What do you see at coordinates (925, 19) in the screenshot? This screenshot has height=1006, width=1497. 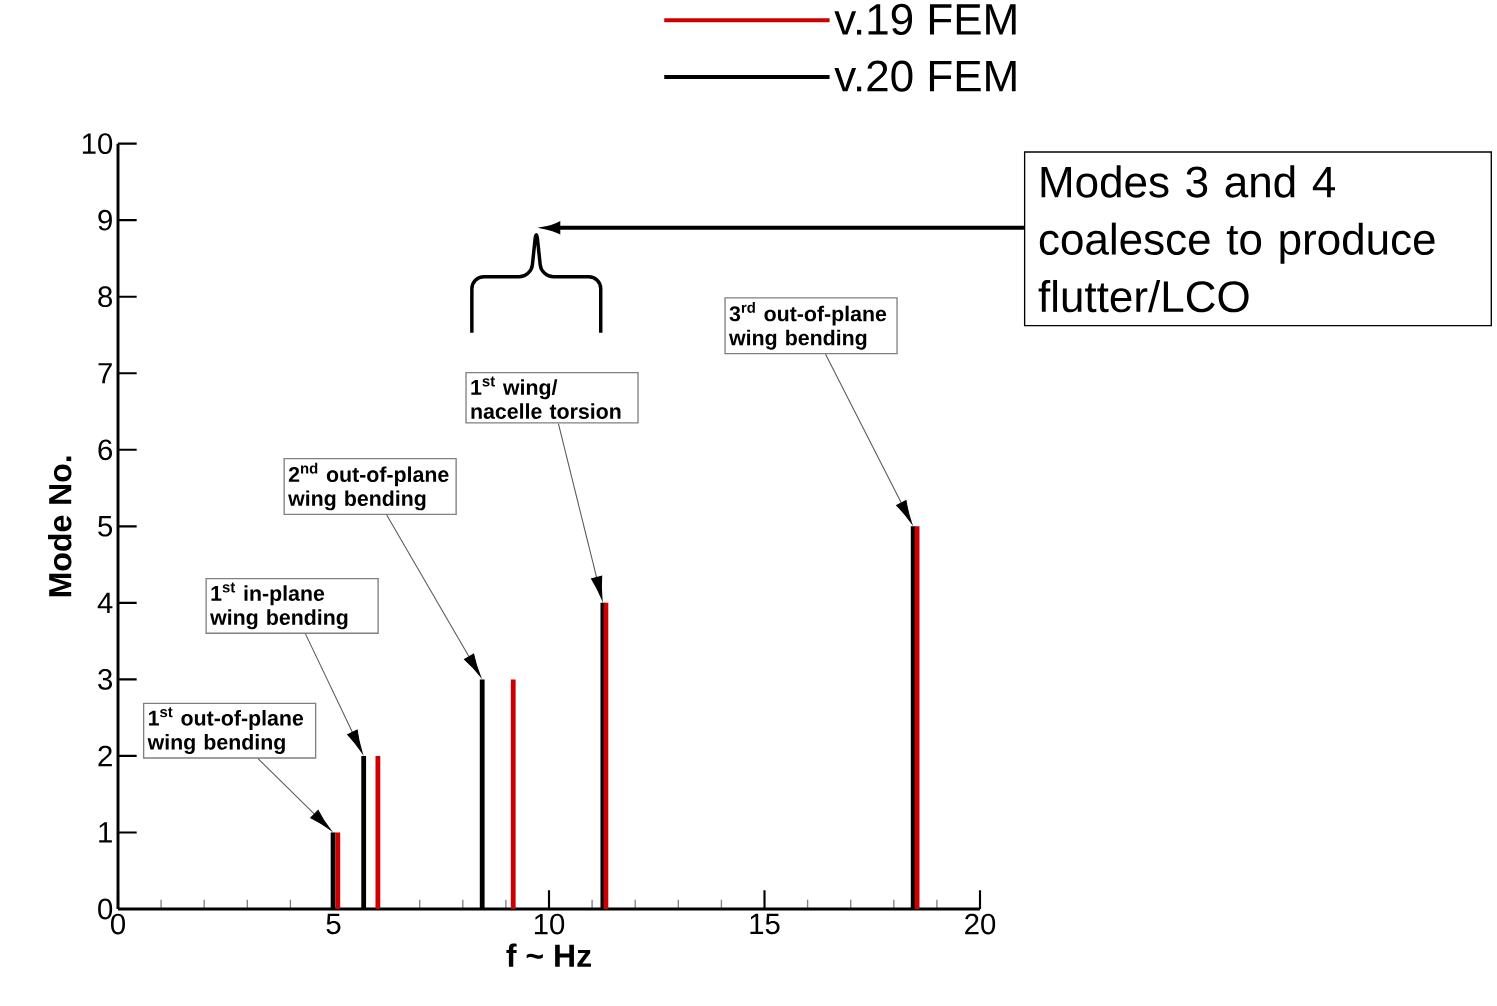 I see `legend-label: v.19 FEM` at bounding box center [925, 19].